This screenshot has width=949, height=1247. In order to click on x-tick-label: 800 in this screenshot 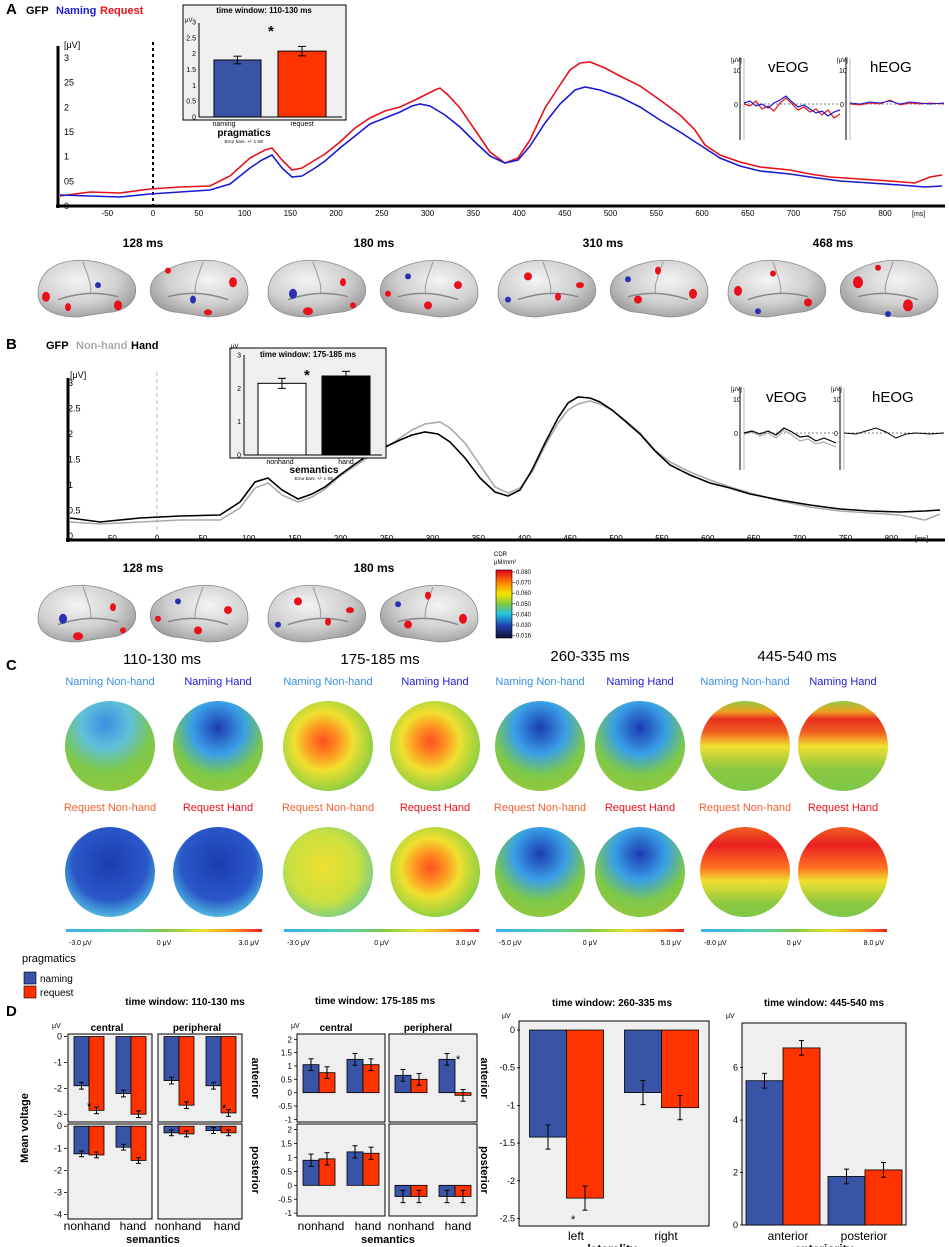, I will do `click(892, 538)`.